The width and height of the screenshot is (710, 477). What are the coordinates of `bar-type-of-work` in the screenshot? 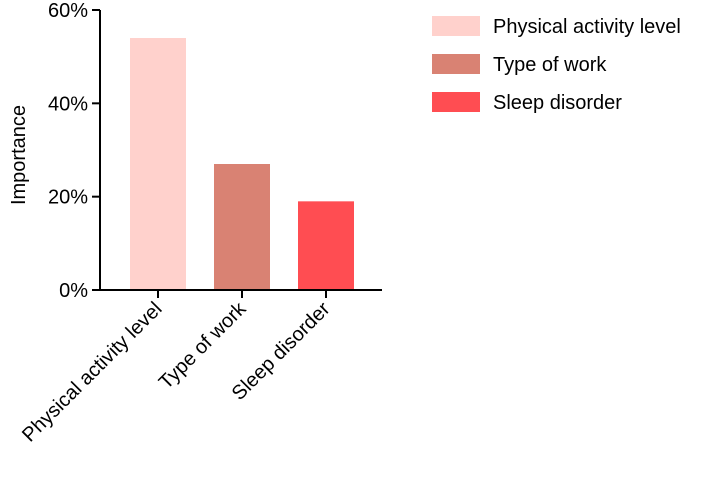 It's located at (242, 227).